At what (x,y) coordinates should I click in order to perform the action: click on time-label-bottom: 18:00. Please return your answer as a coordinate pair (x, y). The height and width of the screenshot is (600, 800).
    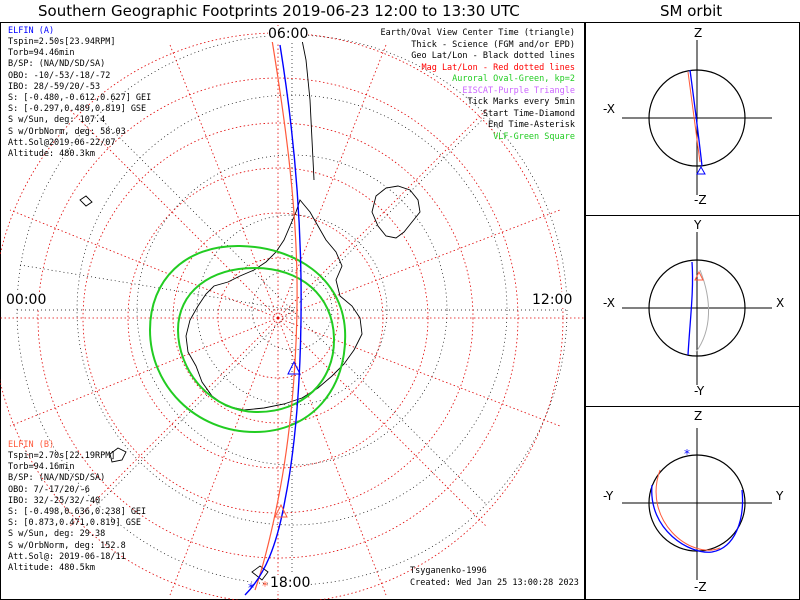
    Looking at the image, I should click on (290, 583).